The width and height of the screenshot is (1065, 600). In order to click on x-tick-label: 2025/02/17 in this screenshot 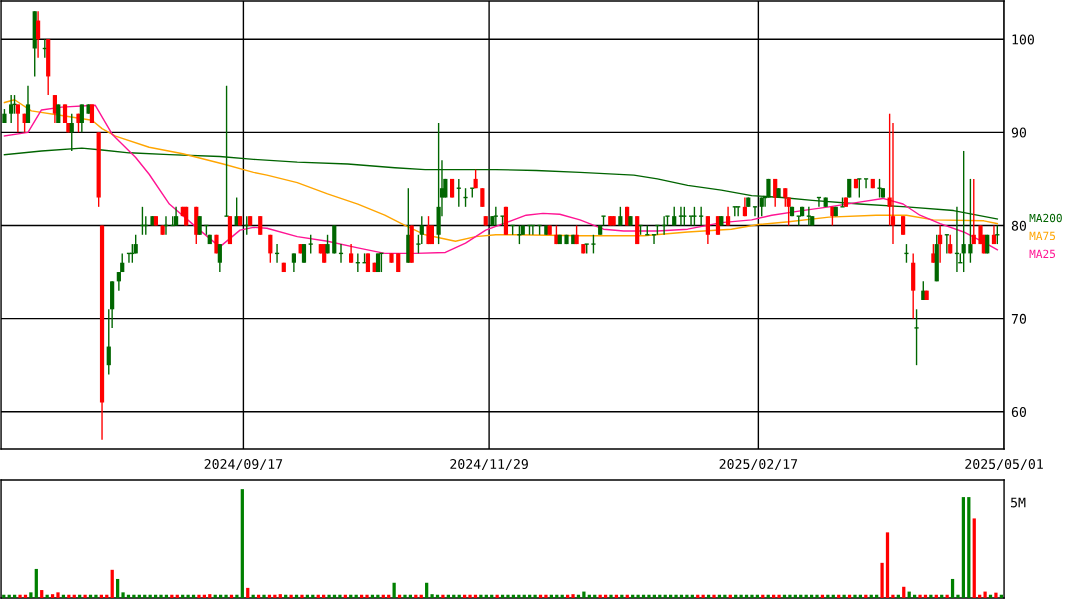, I will do `click(758, 465)`.